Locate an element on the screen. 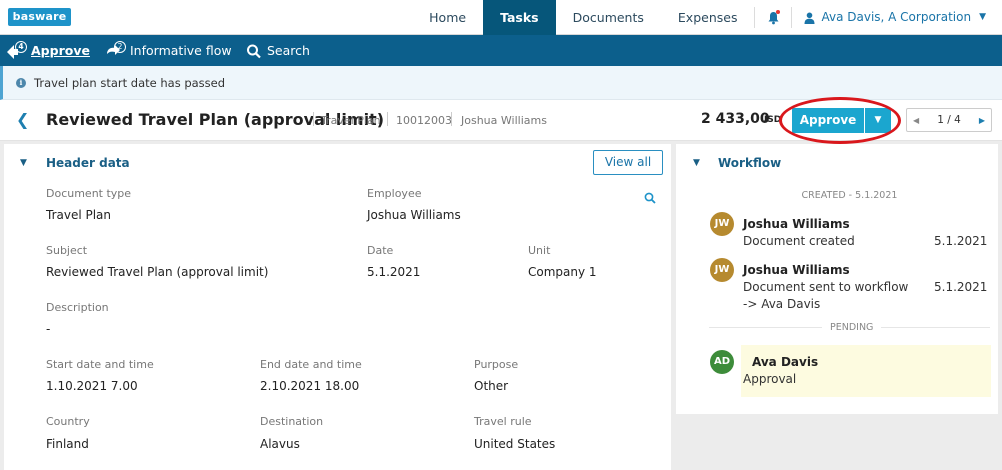 The width and height of the screenshot is (1002, 470). user-name: Ava Davis, A Corporation is located at coordinates (896, 17).